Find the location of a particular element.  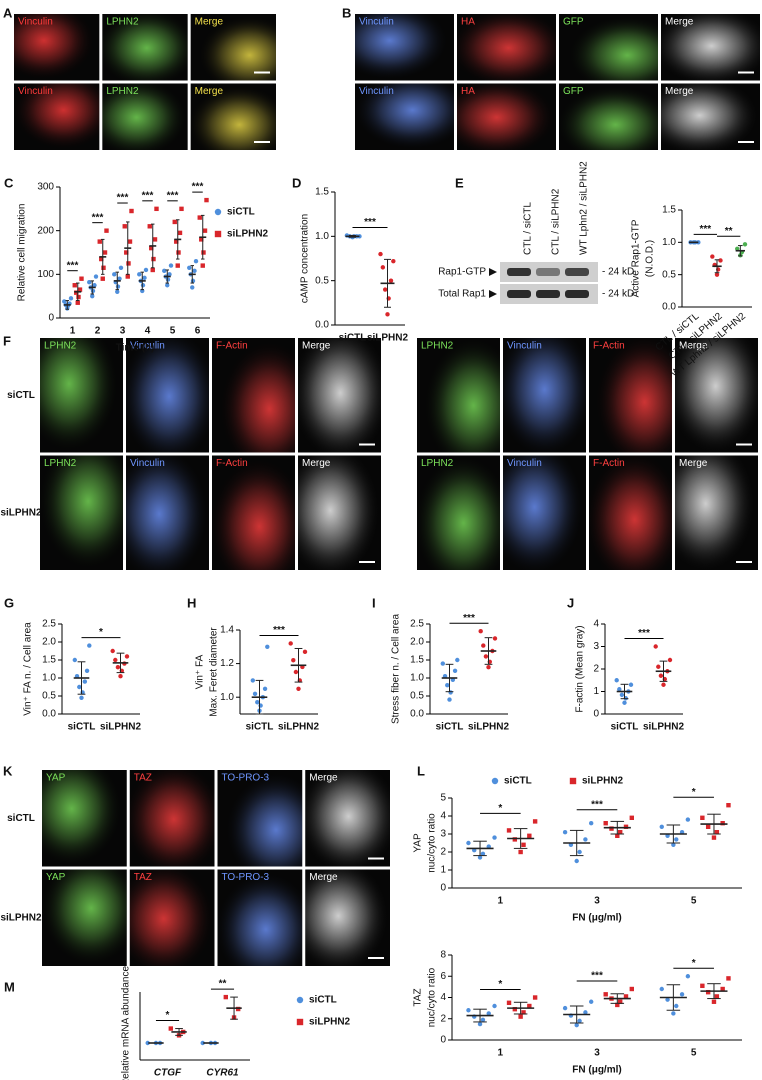

y-tick-label: 100 is located at coordinates (45, 274).